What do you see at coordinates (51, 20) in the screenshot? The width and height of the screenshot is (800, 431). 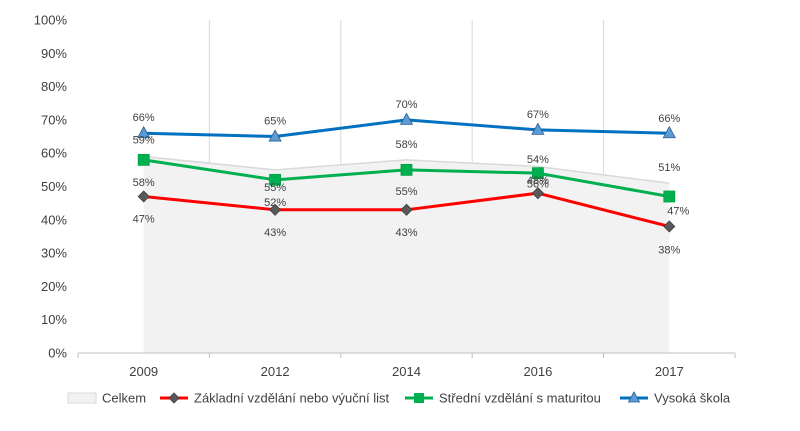 I see `y-tick-label: 100%` at bounding box center [51, 20].